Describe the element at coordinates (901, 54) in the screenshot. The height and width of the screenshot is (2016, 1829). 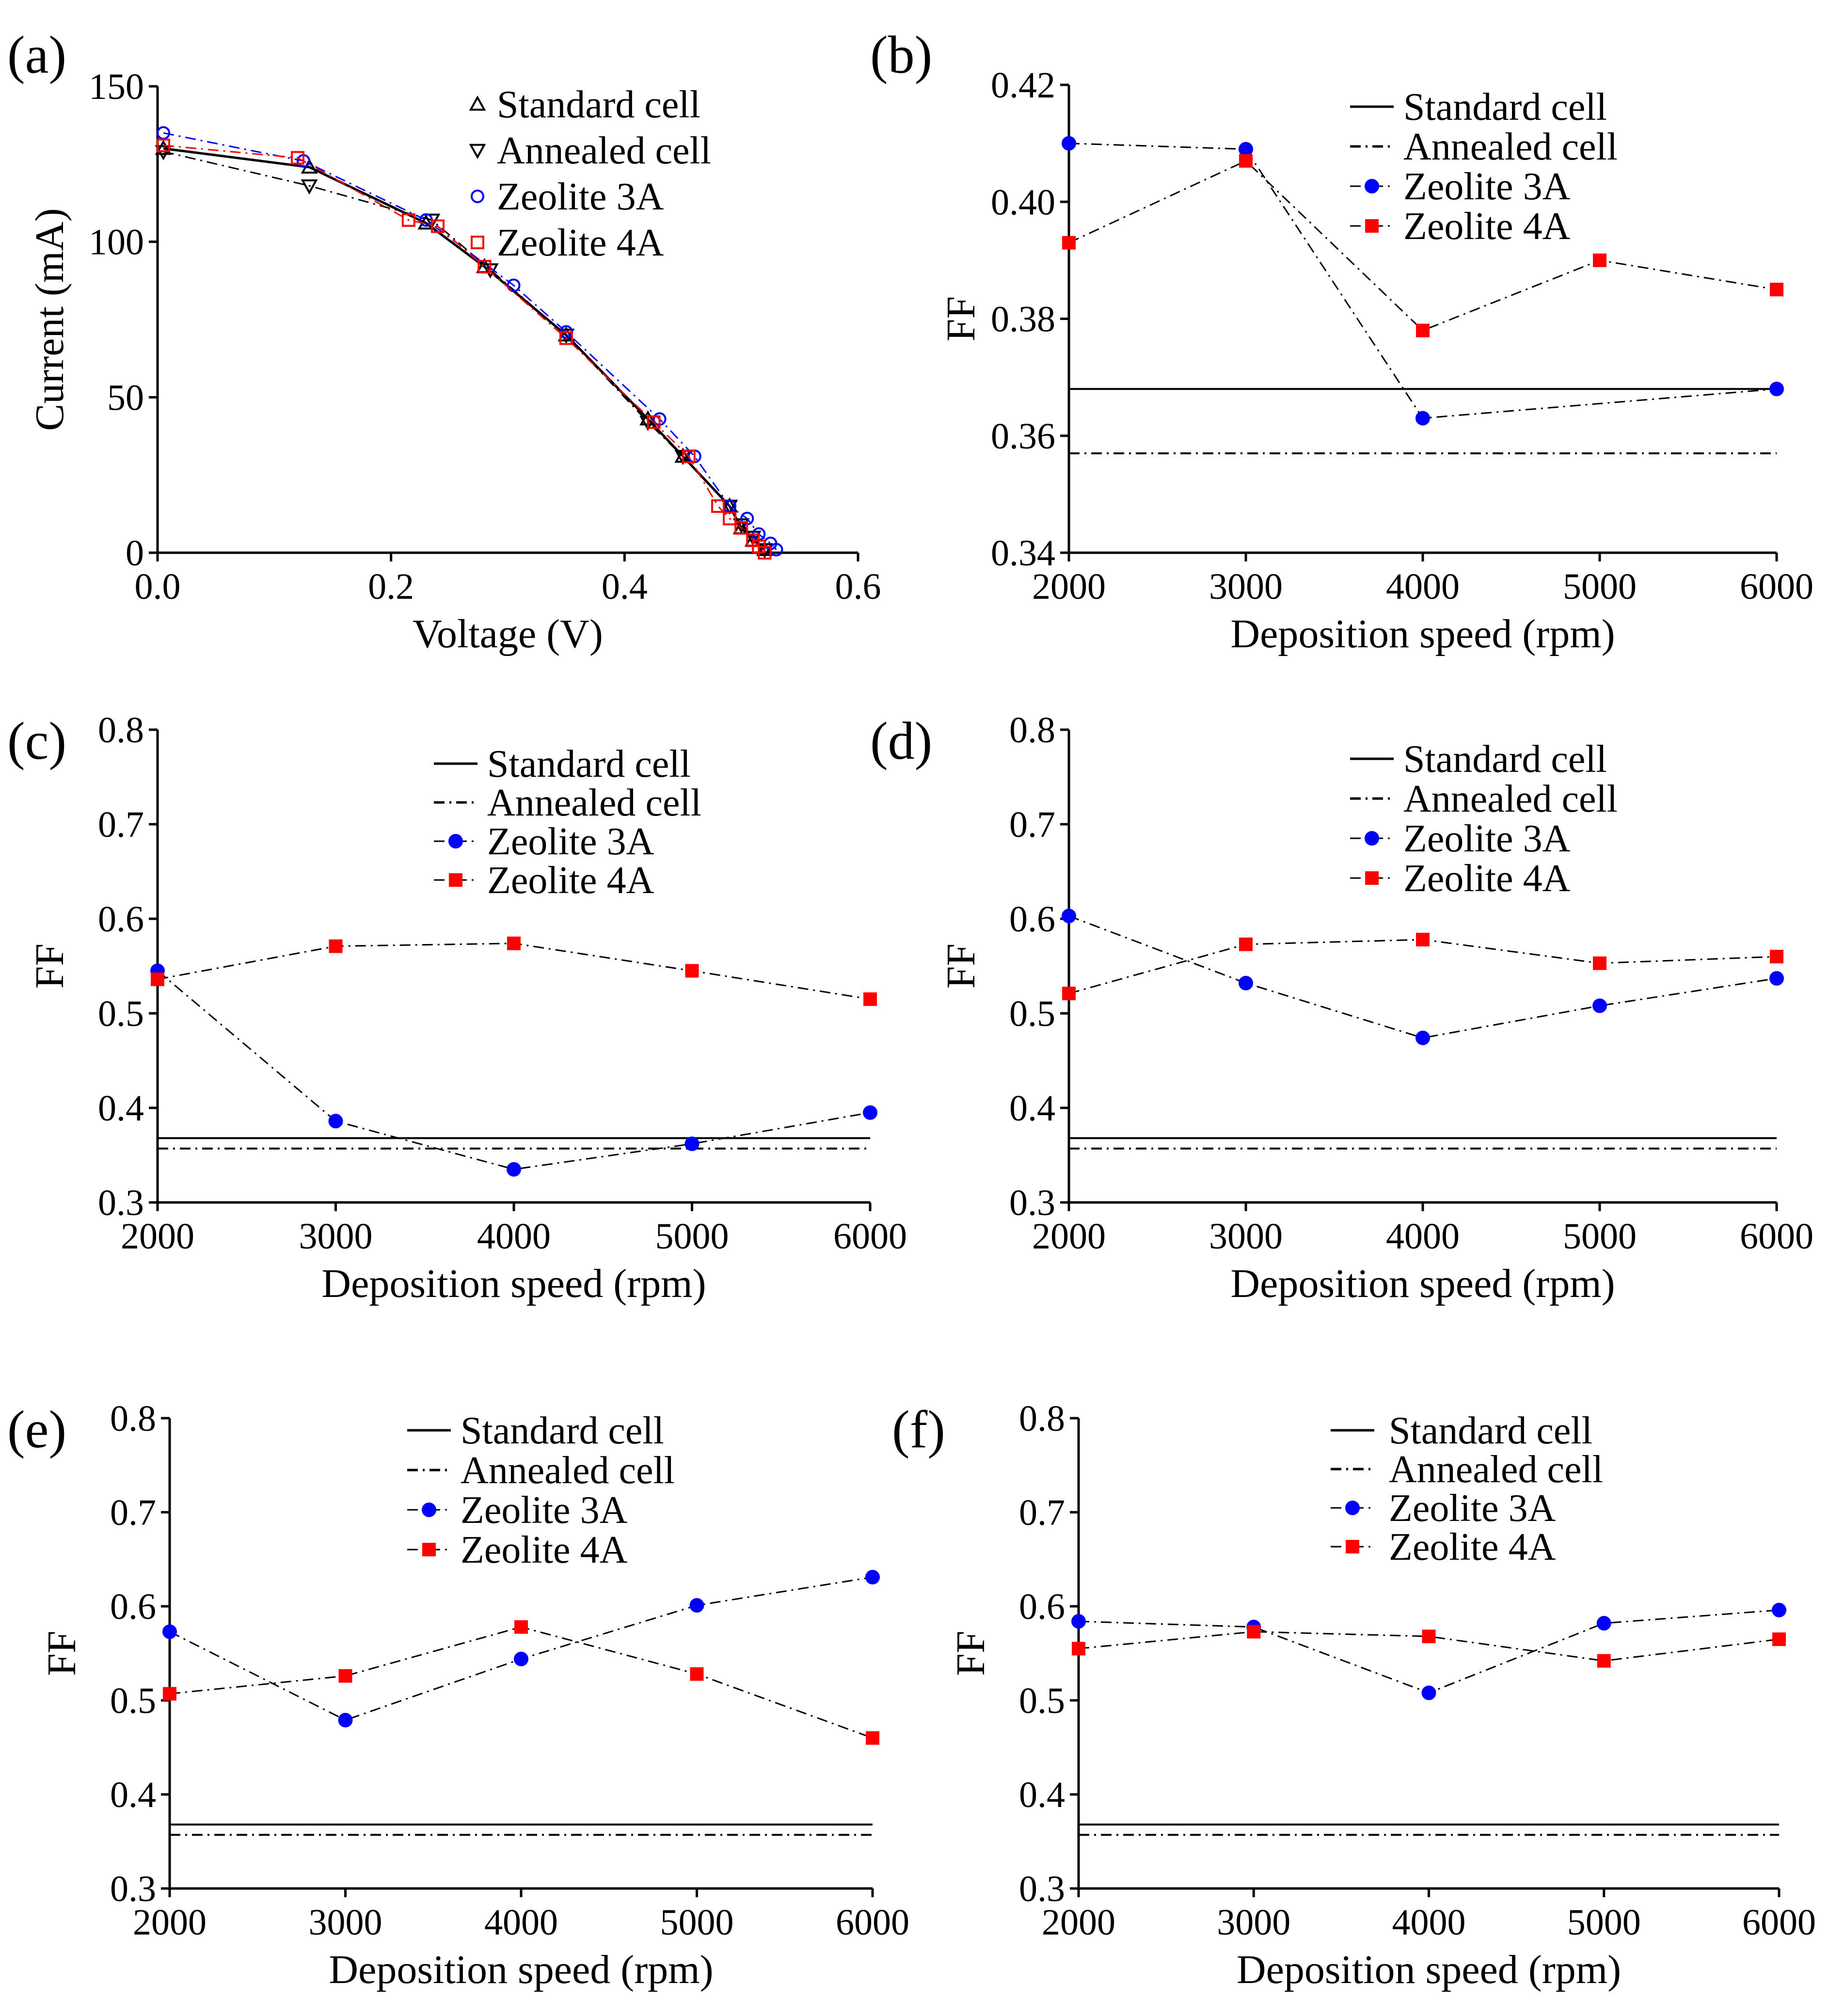
I see `panel-letter: (b)` at that location.